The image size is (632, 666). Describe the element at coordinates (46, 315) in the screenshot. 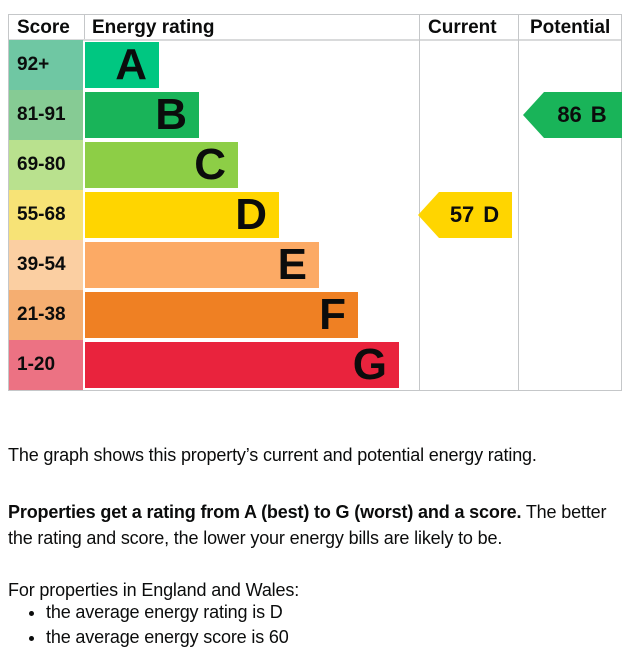

I see `score-range-f: 21-38` at that location.